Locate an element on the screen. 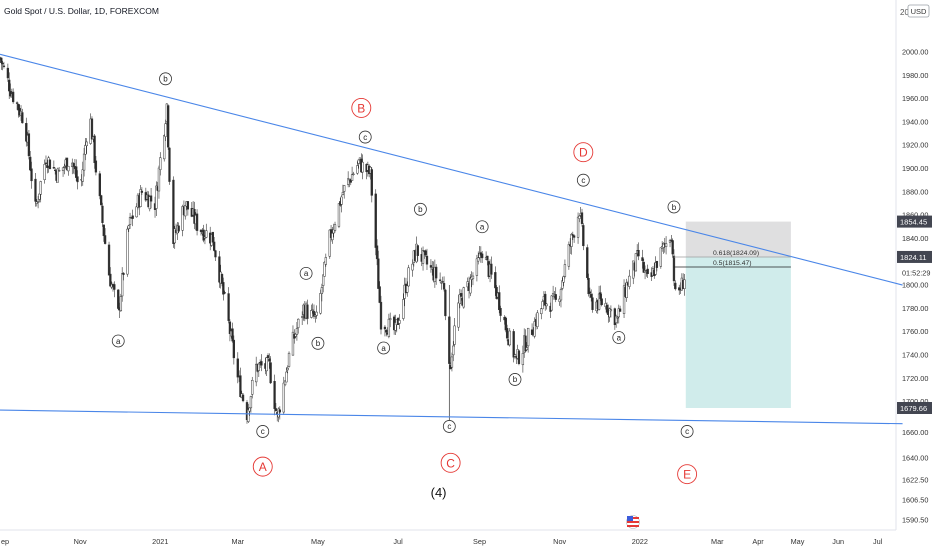  stop-loss-zone is located at coordinates (738, 239).